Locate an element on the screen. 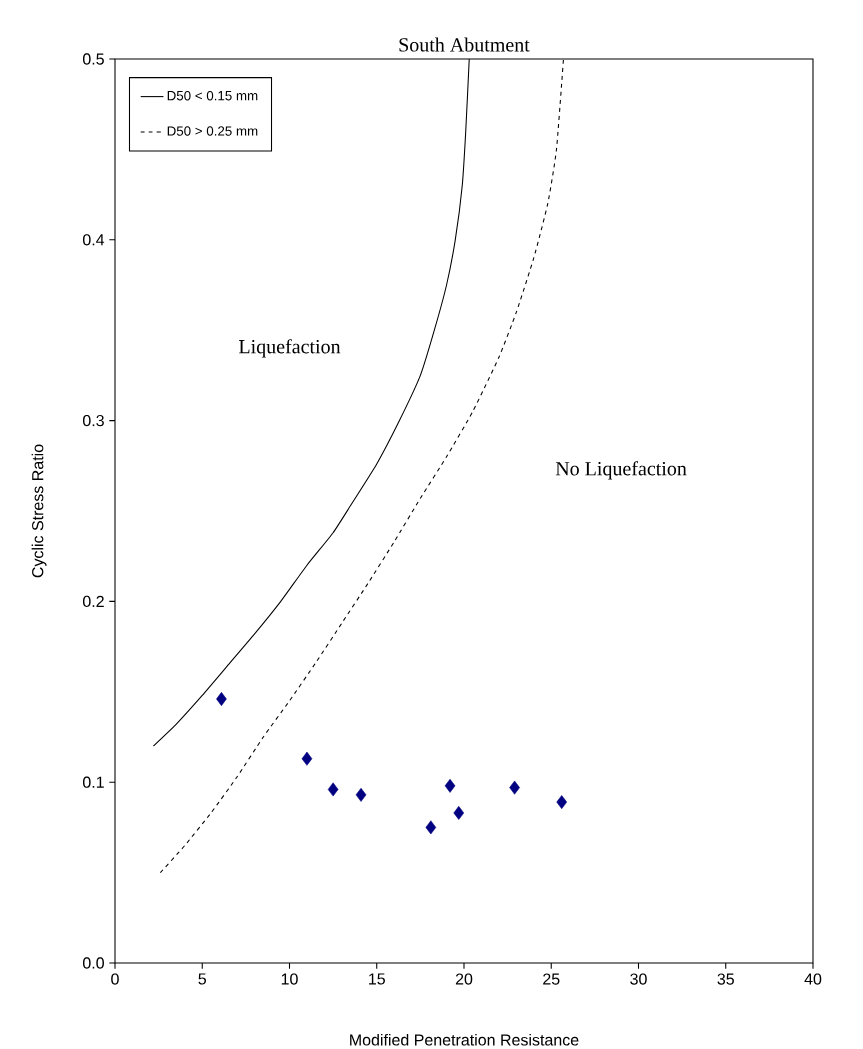  x-tick-label: 10 is located at coordinates (289, 979).